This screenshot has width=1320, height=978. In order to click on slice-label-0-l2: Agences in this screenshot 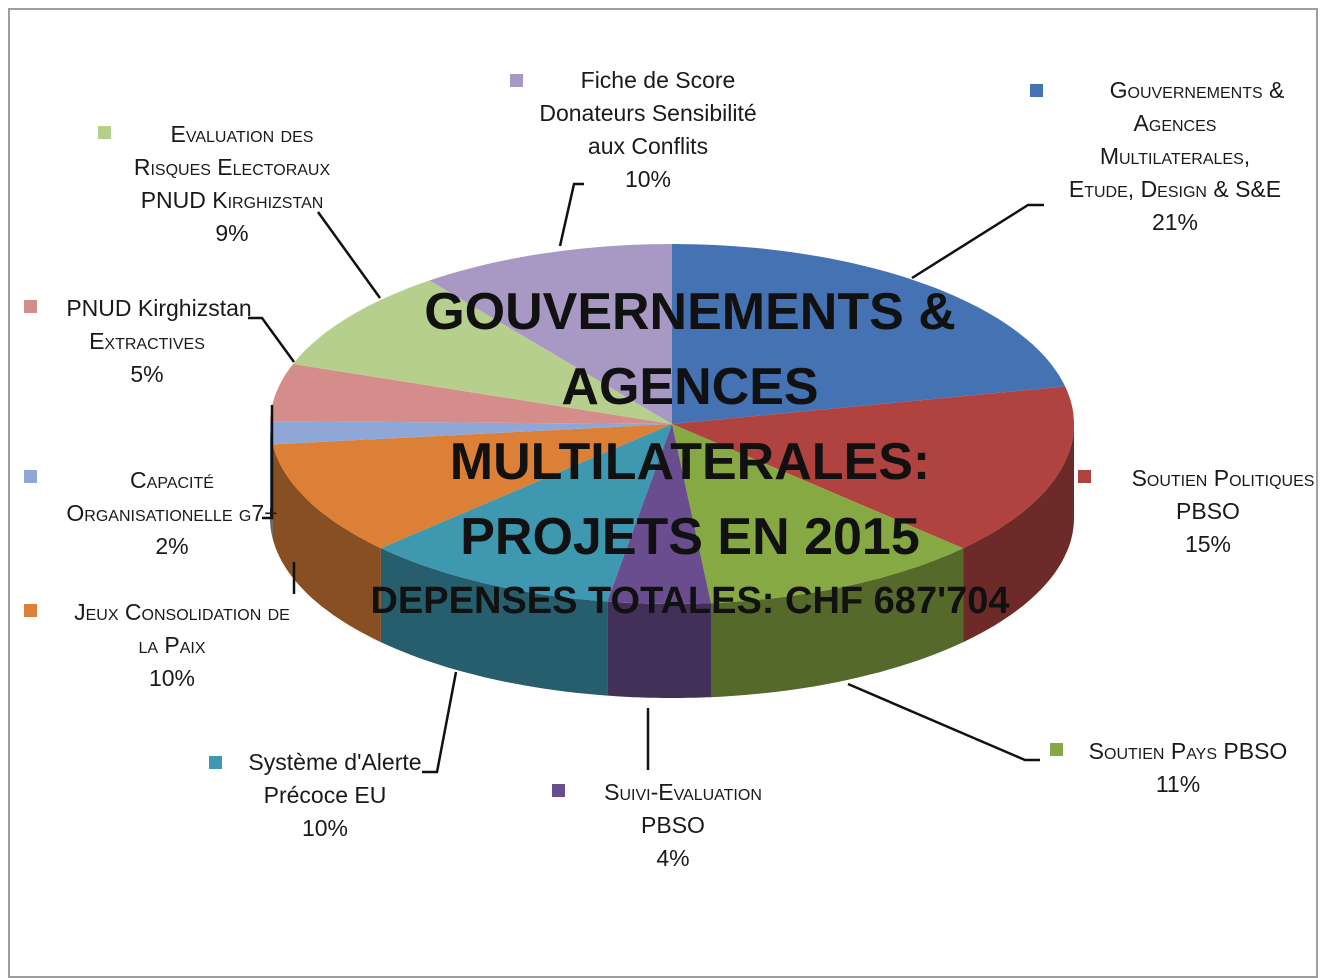, I will do `click(1175, 123)`.